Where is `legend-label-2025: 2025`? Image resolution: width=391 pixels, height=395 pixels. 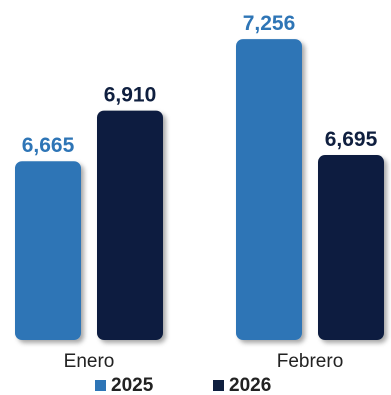
legend-label-2025: 2025 is located at coordinates (132, 385).